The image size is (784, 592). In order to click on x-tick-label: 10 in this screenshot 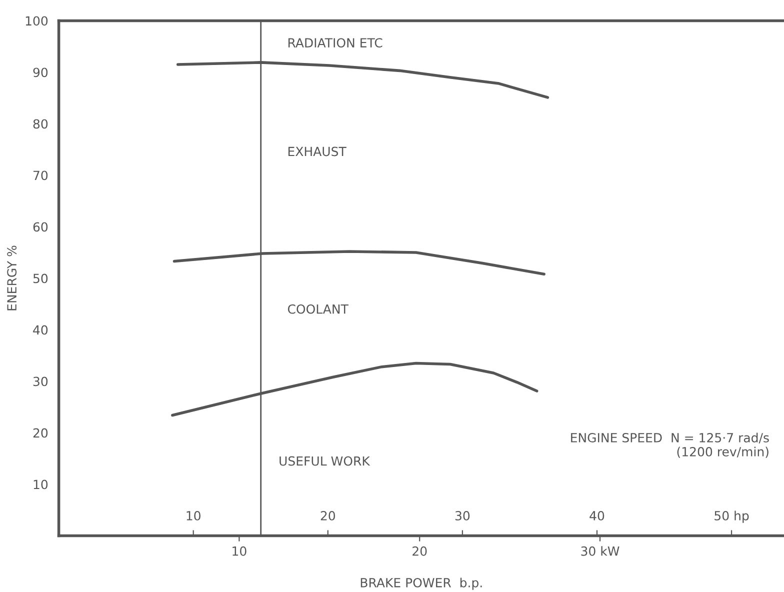, I will do `click(239, 551)`.